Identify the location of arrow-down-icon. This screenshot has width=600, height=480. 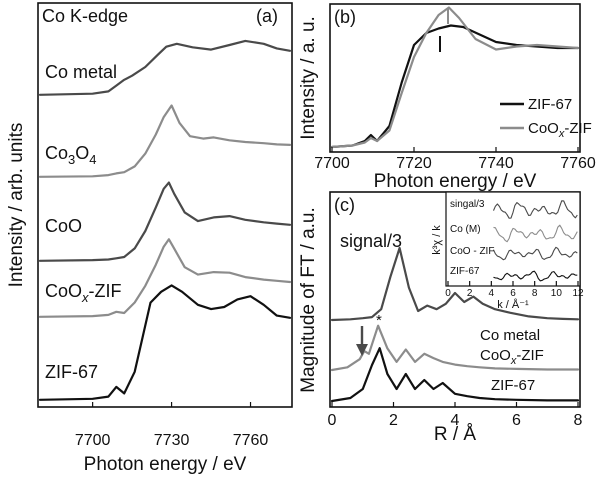
(362, 350).